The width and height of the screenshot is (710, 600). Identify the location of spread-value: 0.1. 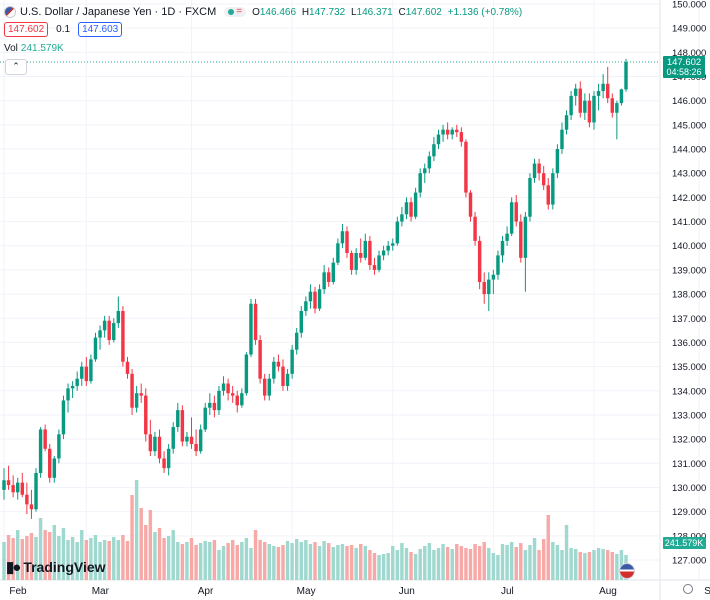
(63, 29).